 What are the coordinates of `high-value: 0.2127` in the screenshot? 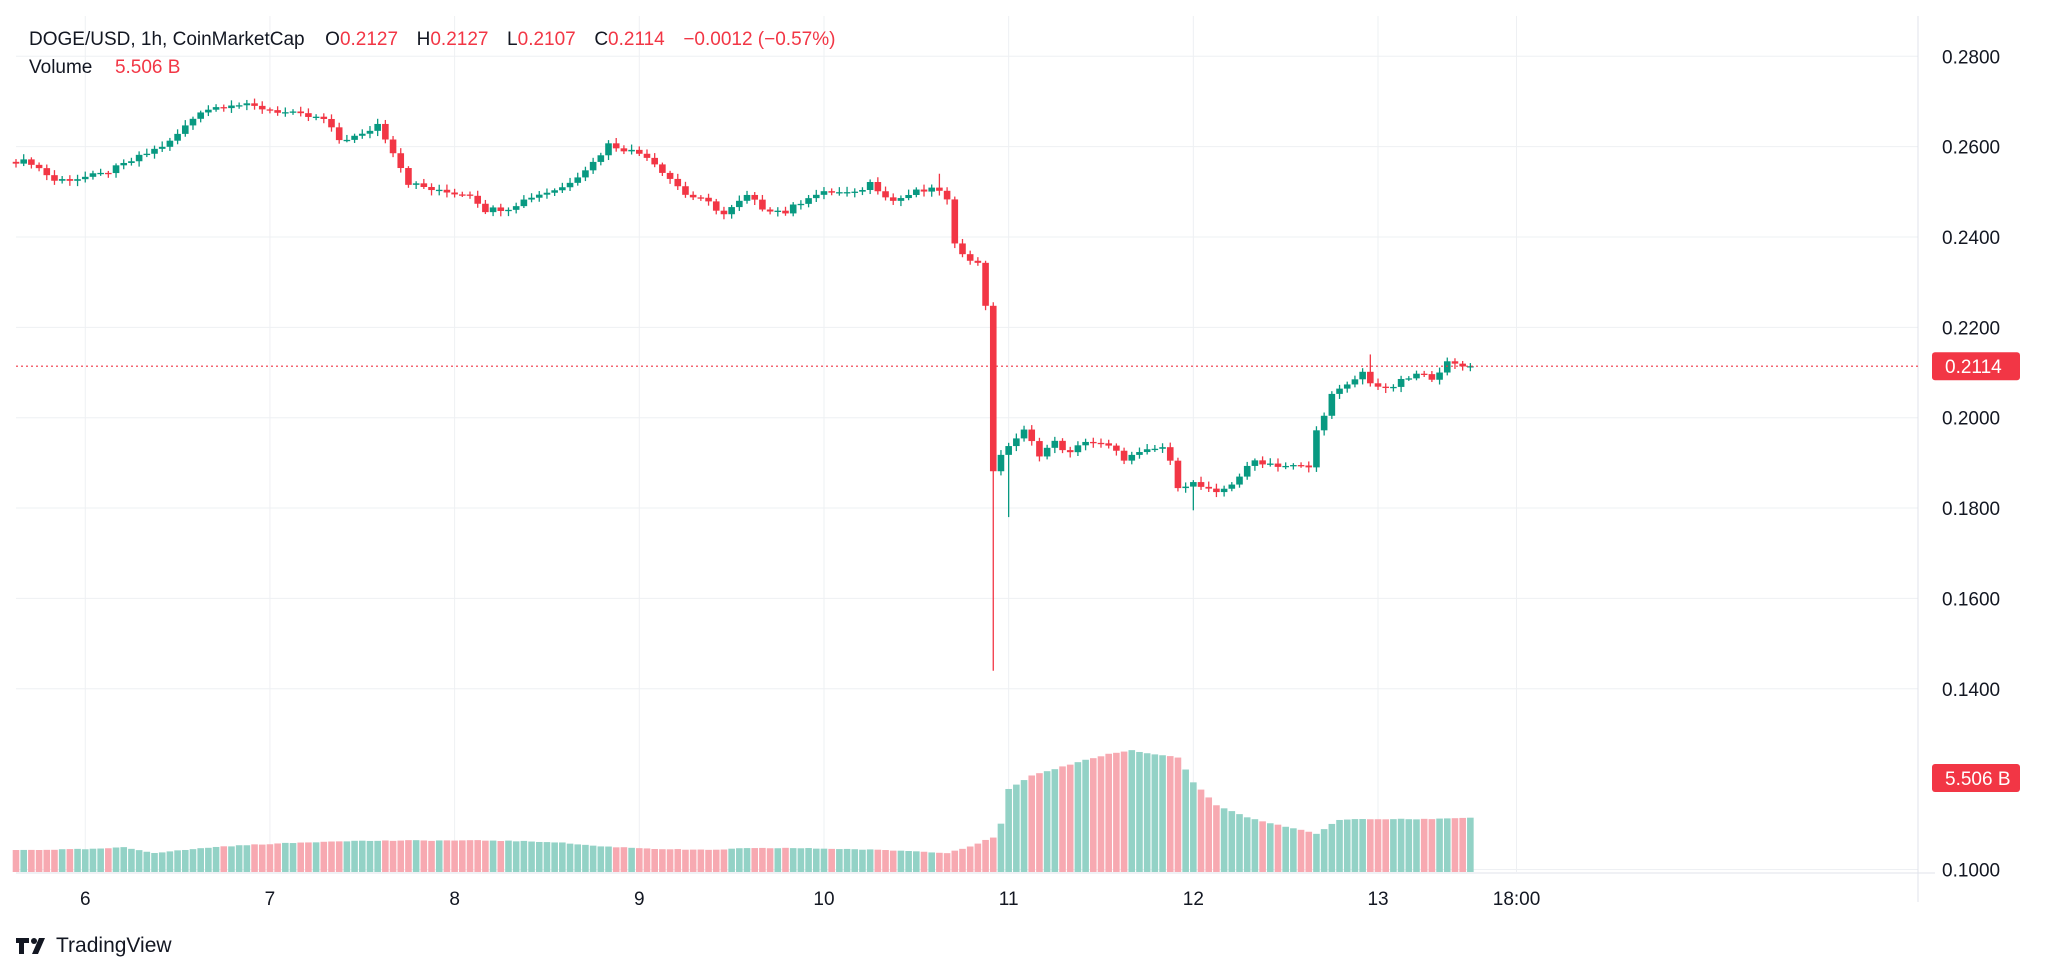 It's located at (459, 39).